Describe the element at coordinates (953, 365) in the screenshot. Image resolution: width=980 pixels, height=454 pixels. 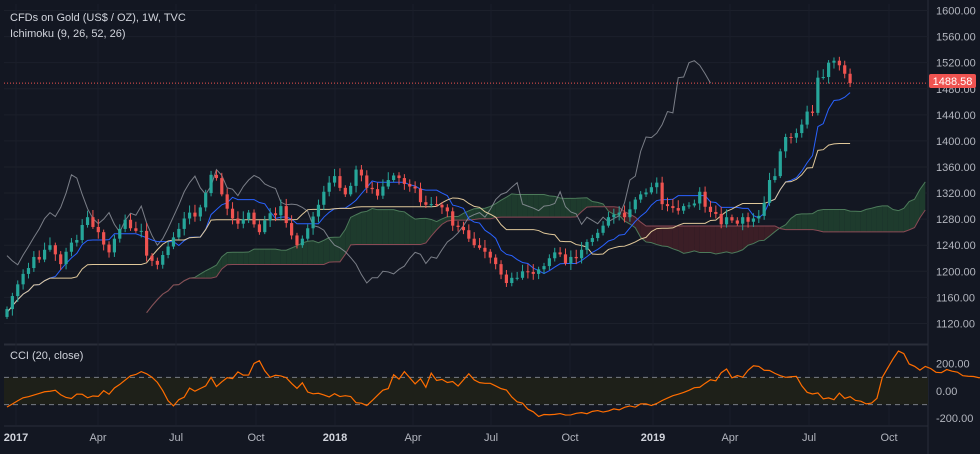
I see `cci-tick-label: 200.00` at that location.